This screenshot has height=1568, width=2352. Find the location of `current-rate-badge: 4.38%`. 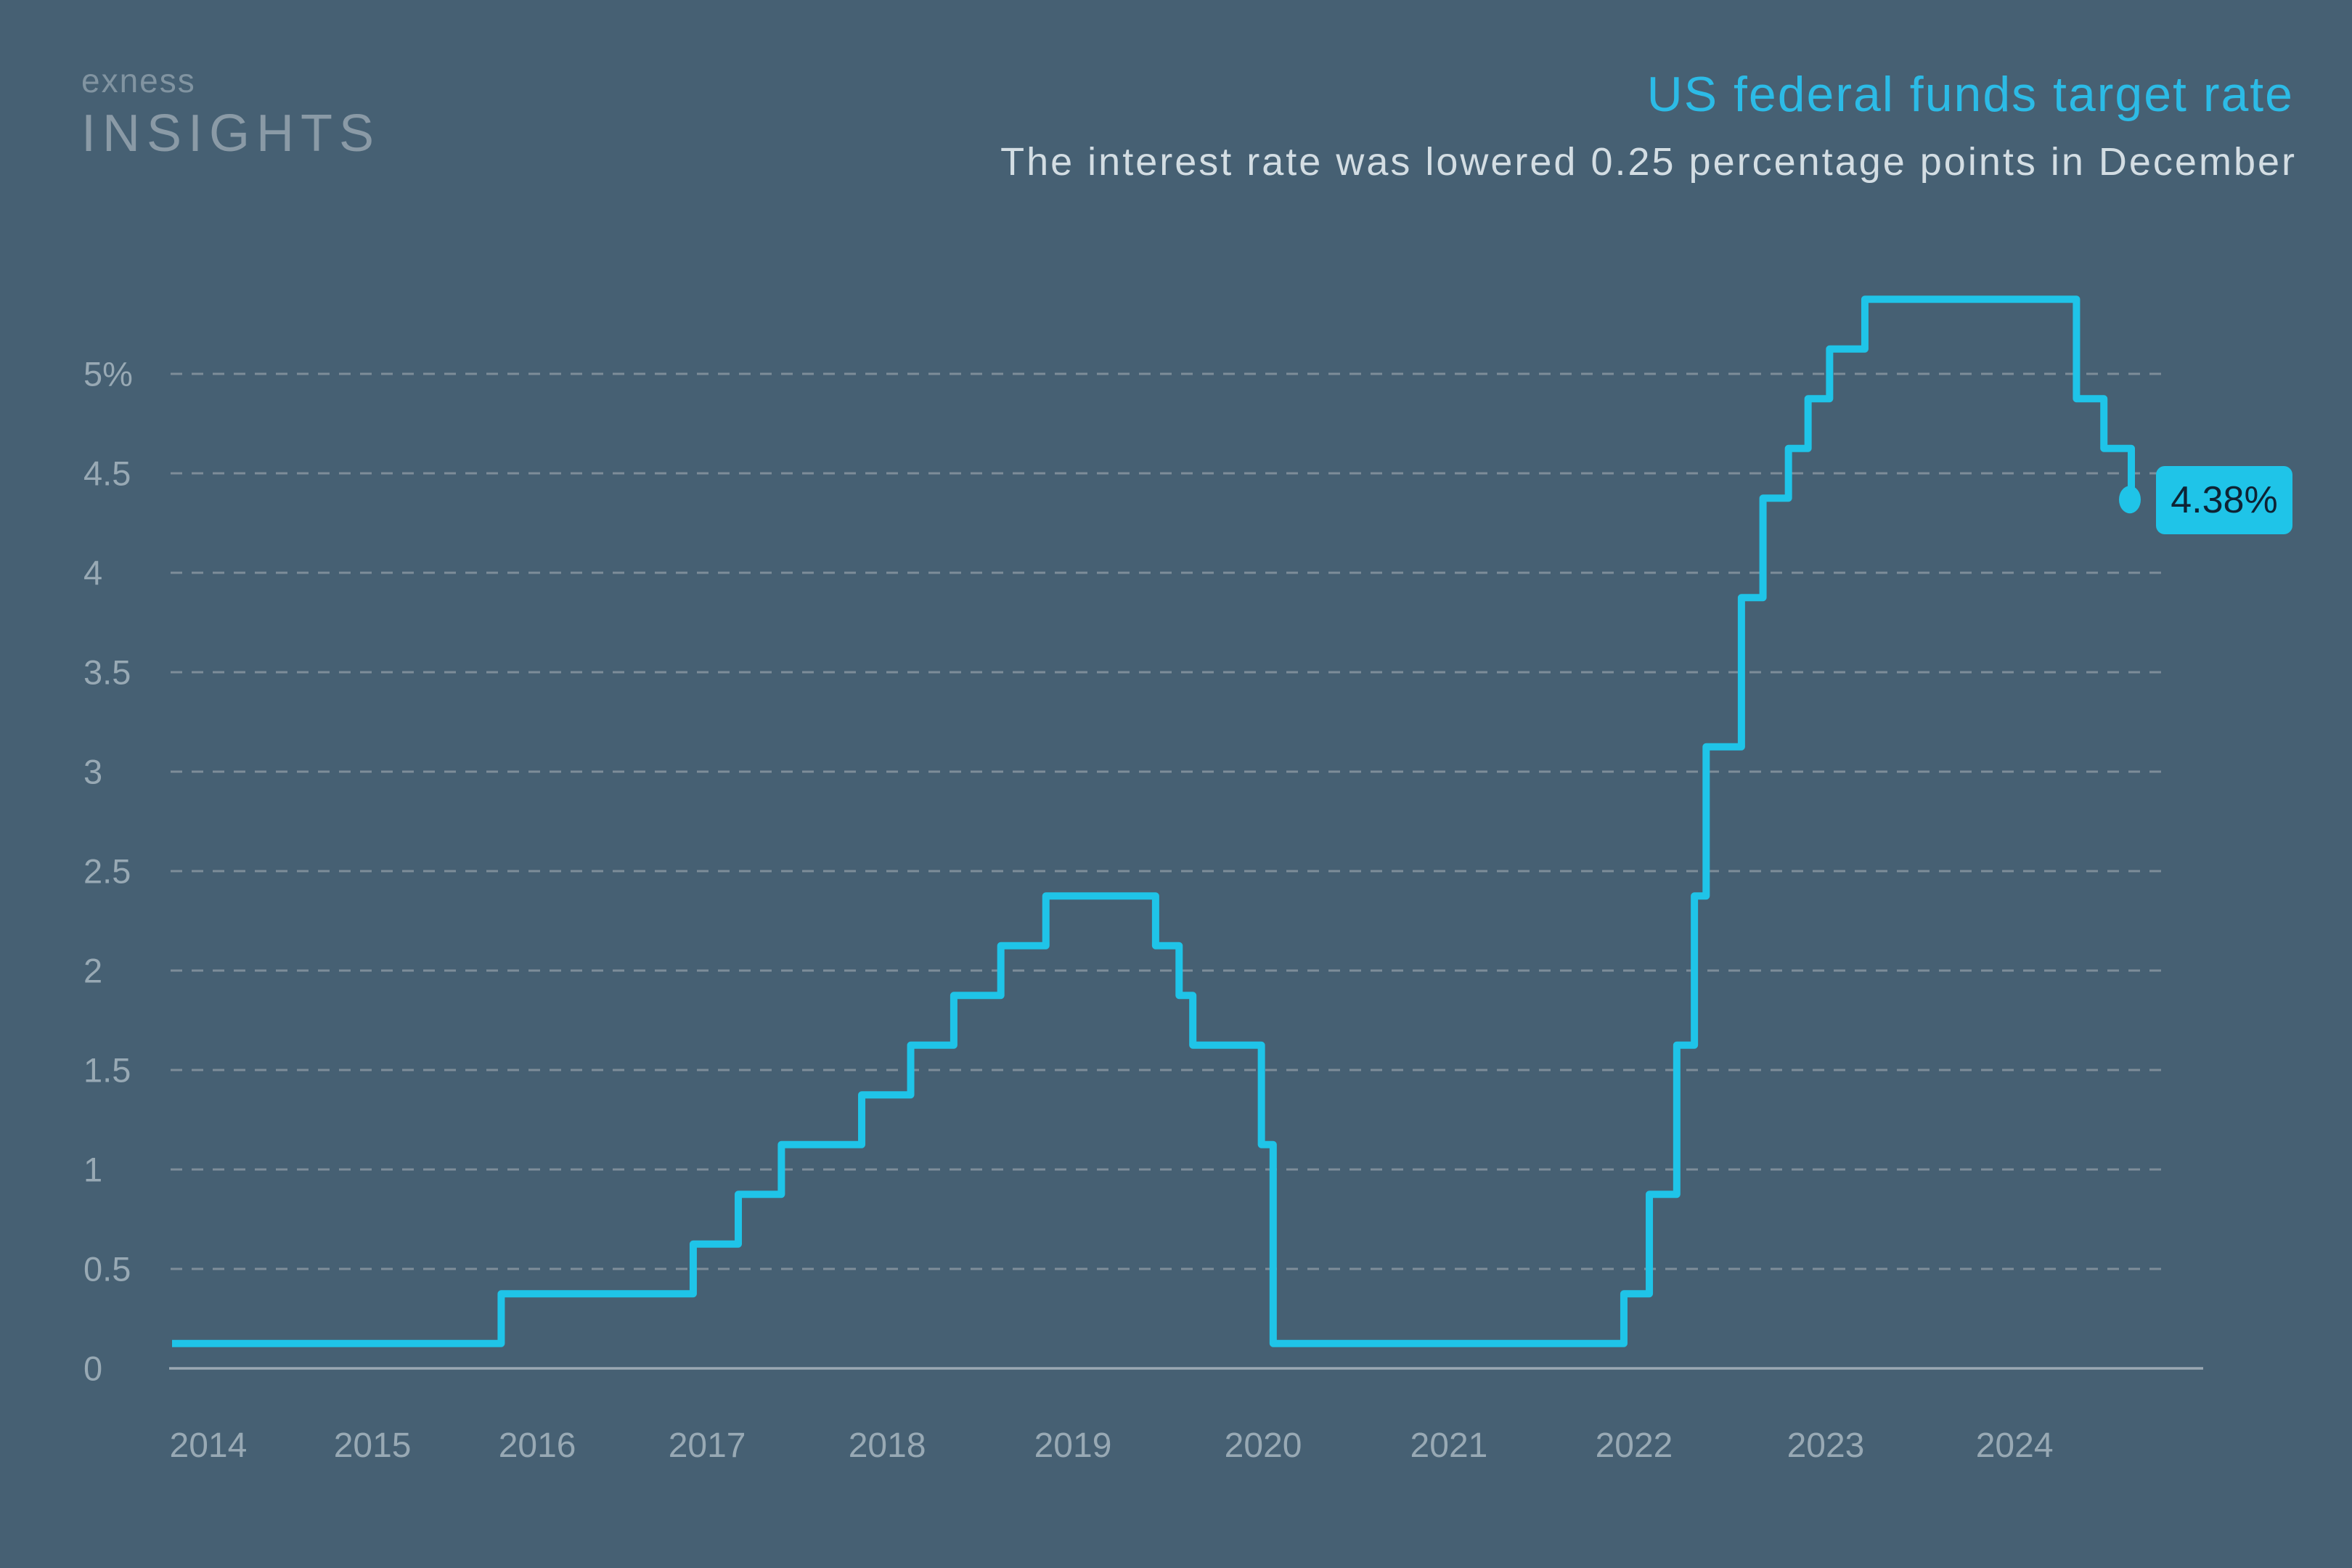

current-rate-badge: 4.38% is located at coordinates (2224, 500).